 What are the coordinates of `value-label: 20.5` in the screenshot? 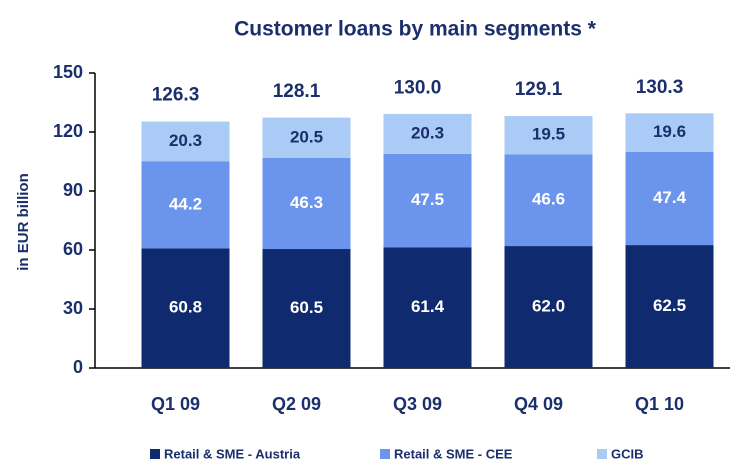 It's located at (306, 136).